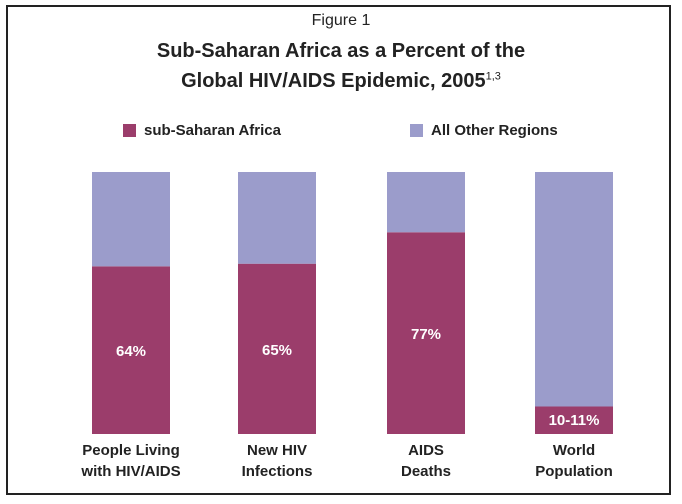 This screenshot has height=504, width=682. I want to click on bar-sub-saharan-africa-new-hiv-infections, so click(277, 348).